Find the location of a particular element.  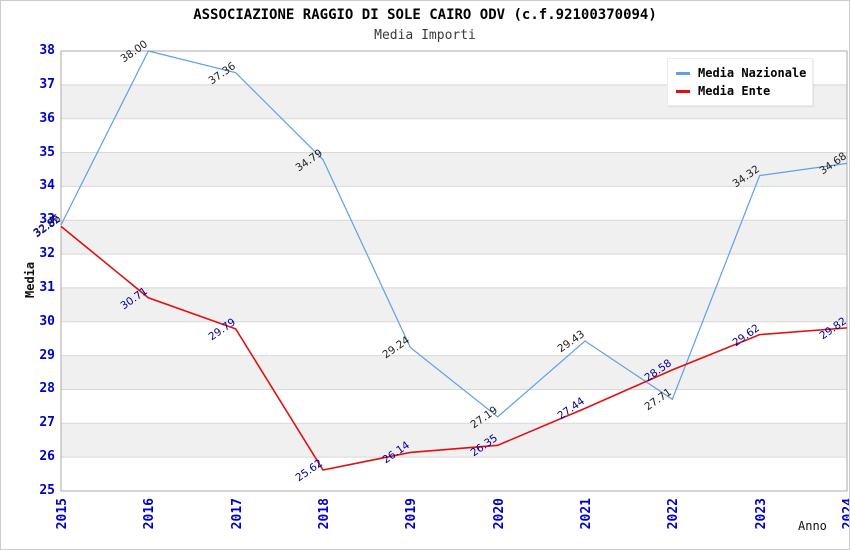

x-axis-title: Anno is located at coordinates (812, 526).